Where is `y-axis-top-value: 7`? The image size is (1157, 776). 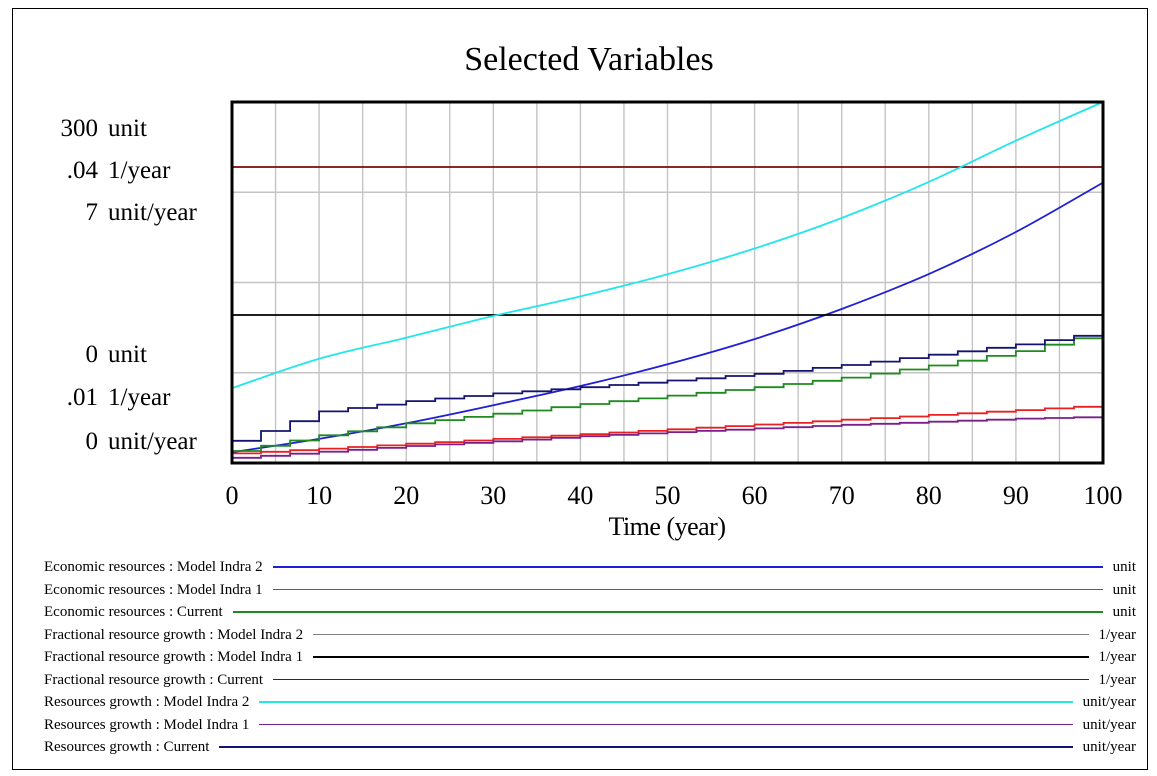 y-axis-top-value: 7 is located at coordinates (92, 212).